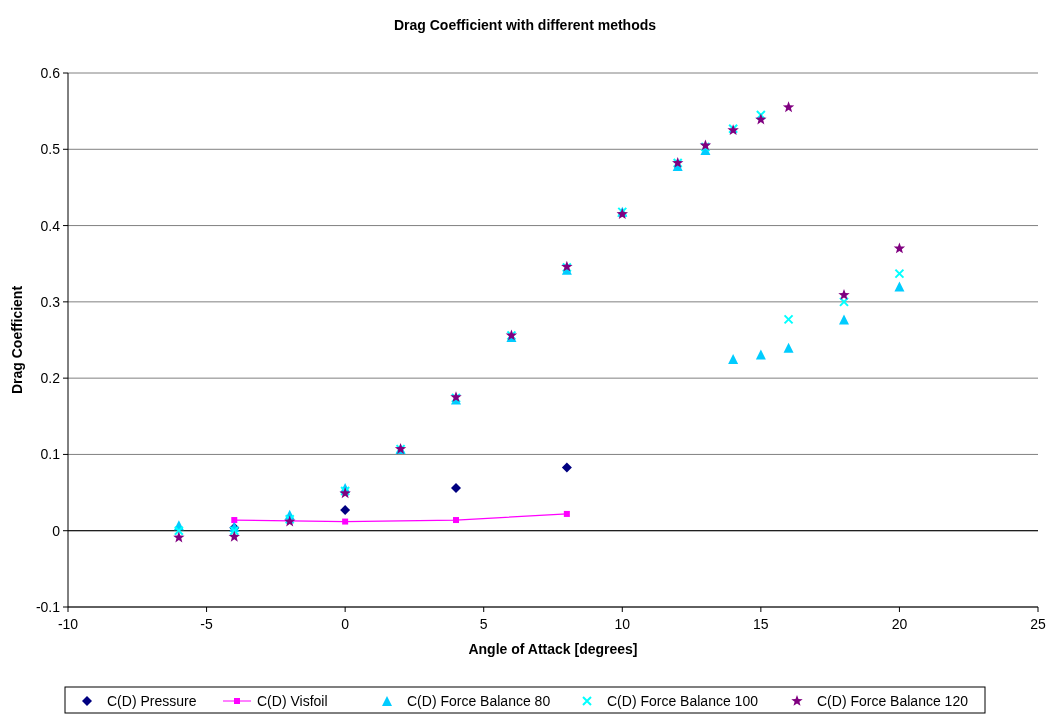 The image size is (1050, 717). Describe the element at coordinates (56, 530) in the screenshot. I see `y-tick-label: 0` at that location.